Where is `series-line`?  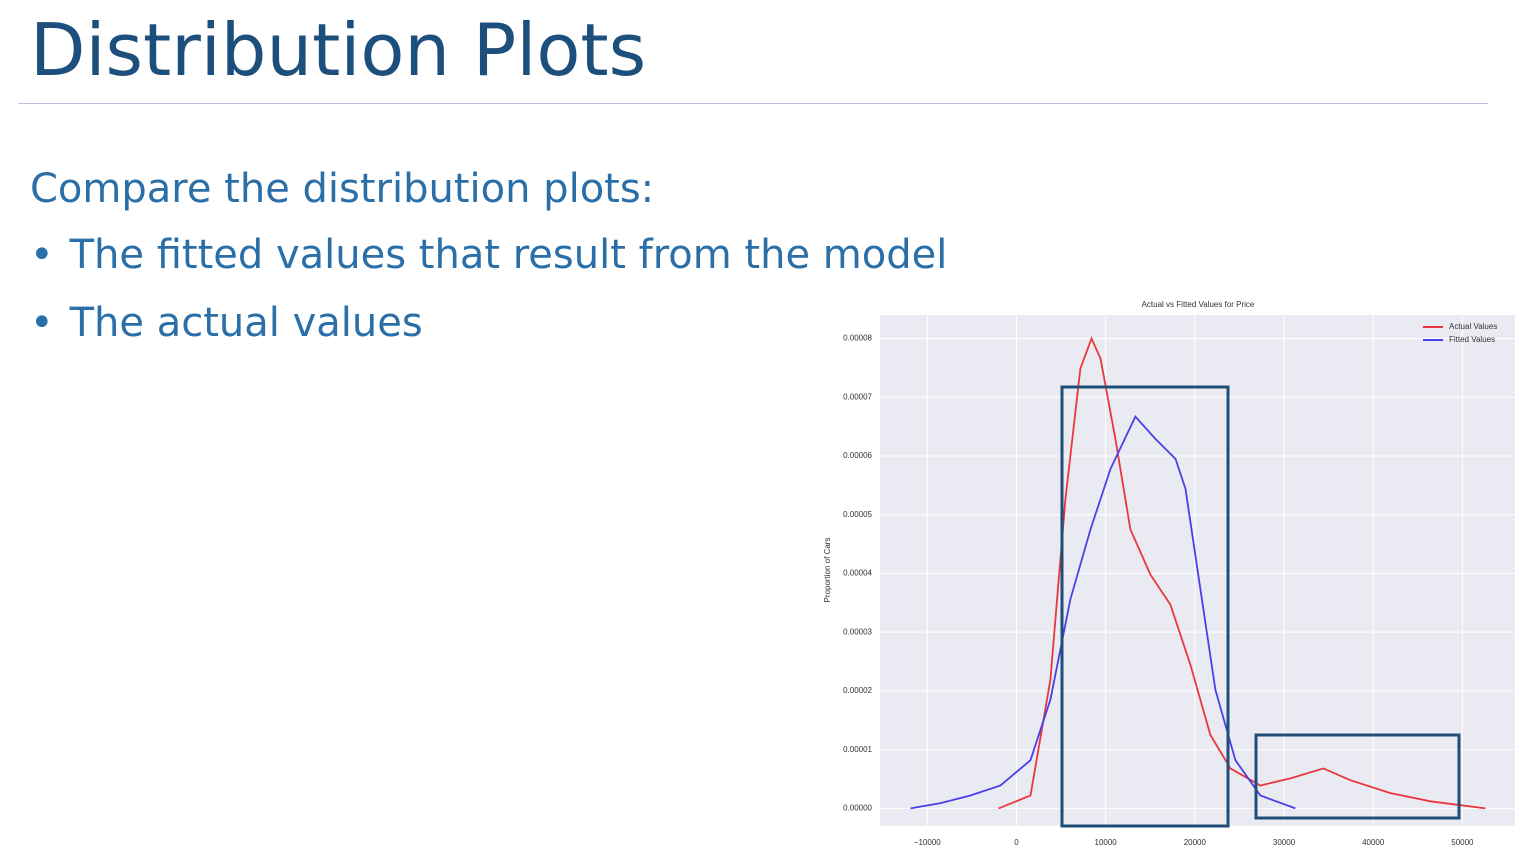 series-line is located at coordinates (1103, 612).